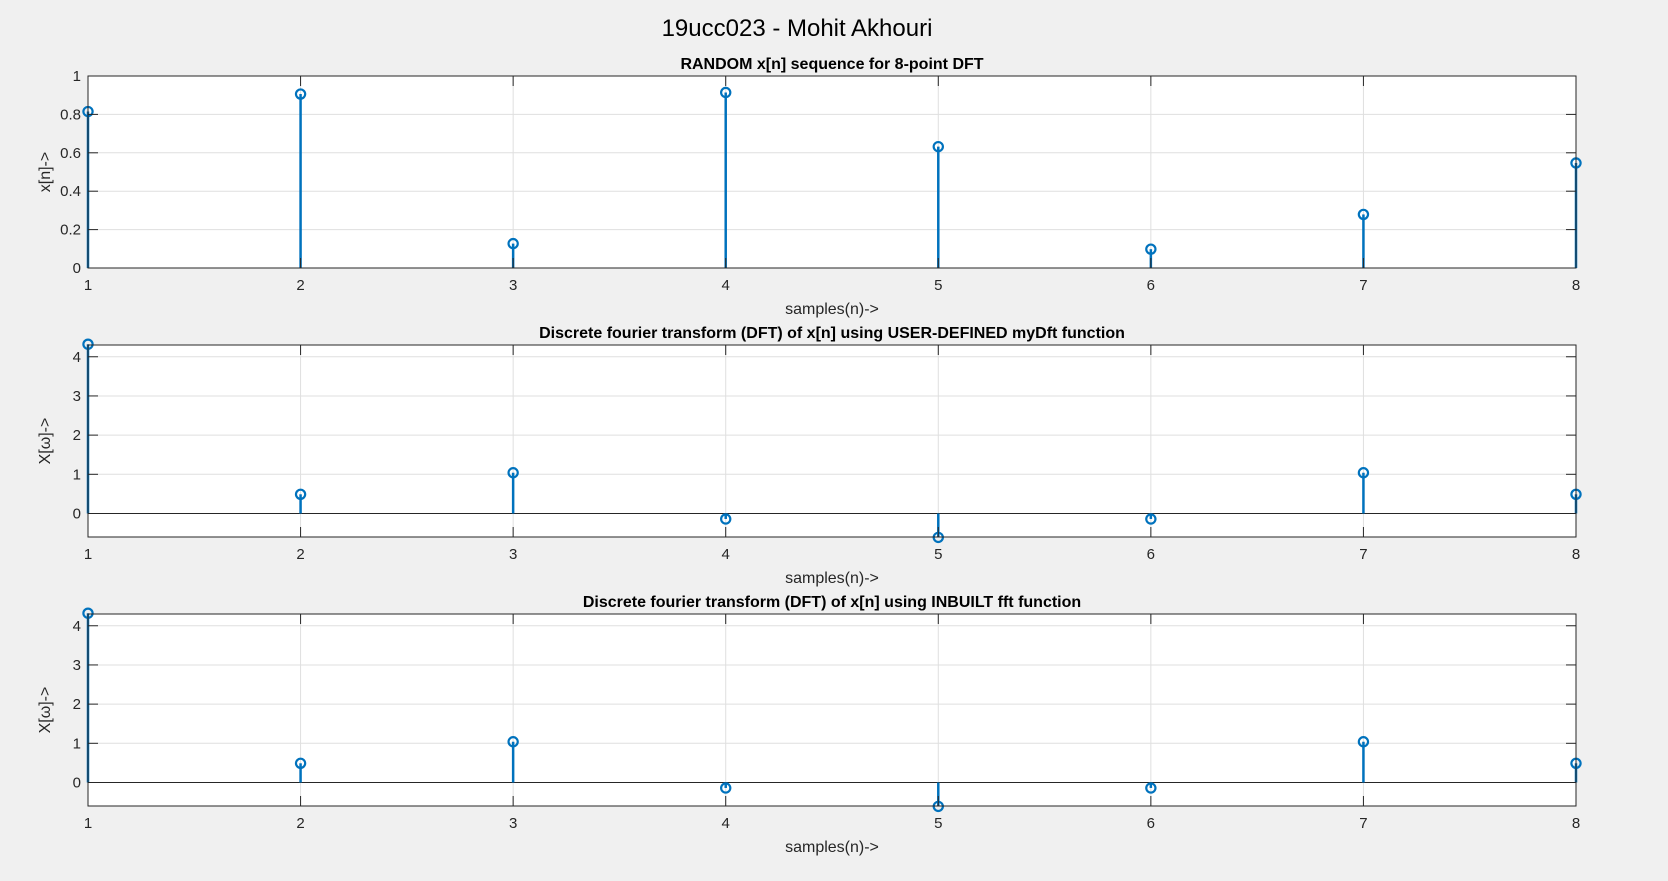  I want to click on y-tick-label: 0.2, so click(70, 230).